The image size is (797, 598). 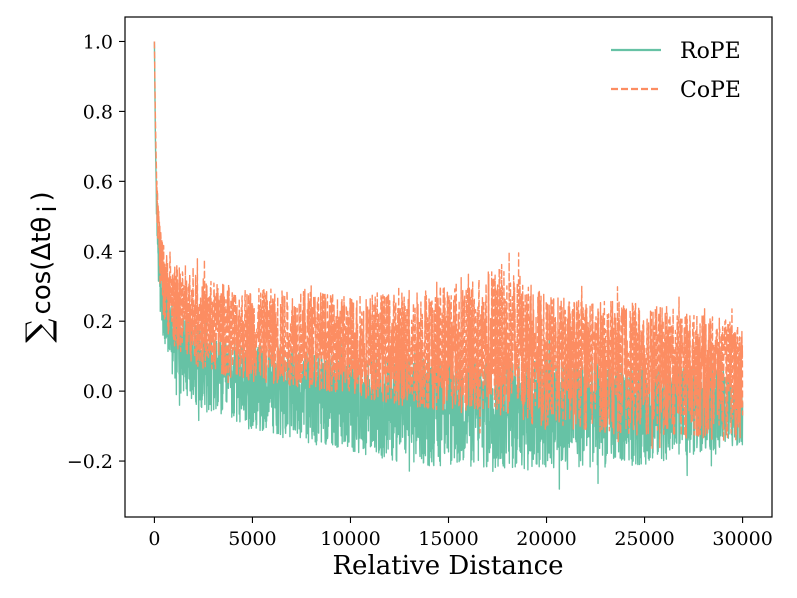 I want to click on x-axis: 0 5000 10000 15000 20000 25000 30000, so click(x=460, y=533).